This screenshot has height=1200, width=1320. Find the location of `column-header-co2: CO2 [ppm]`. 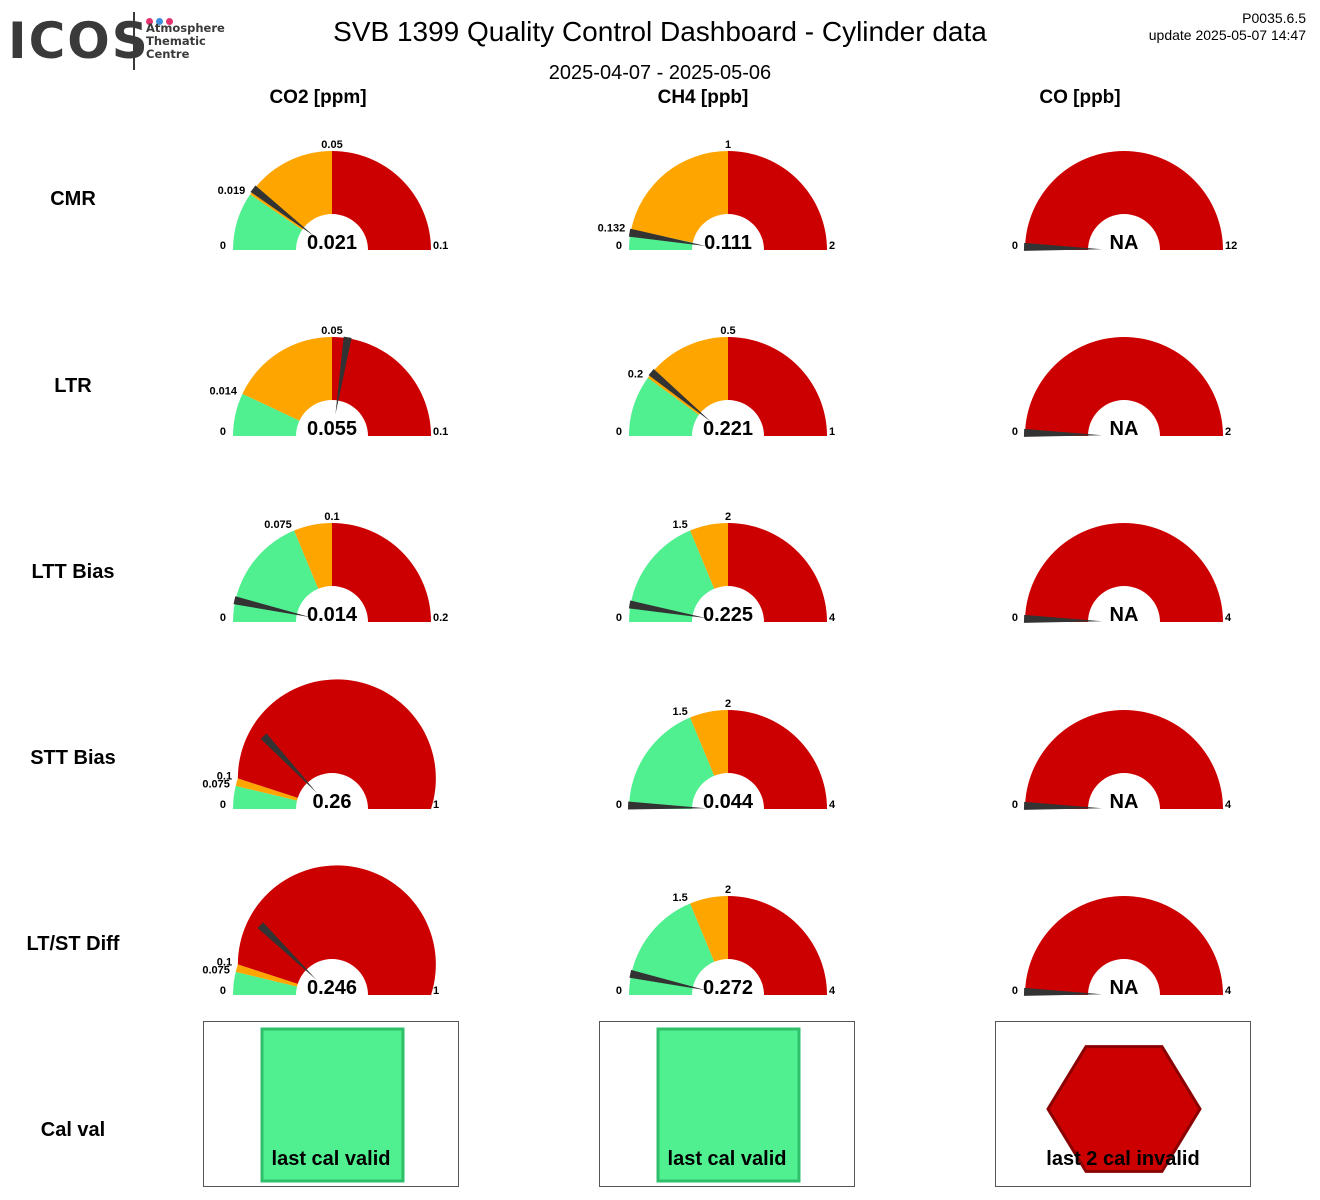

column-header-co2: CO2 [ppm] is located at coordinates (318, 97).